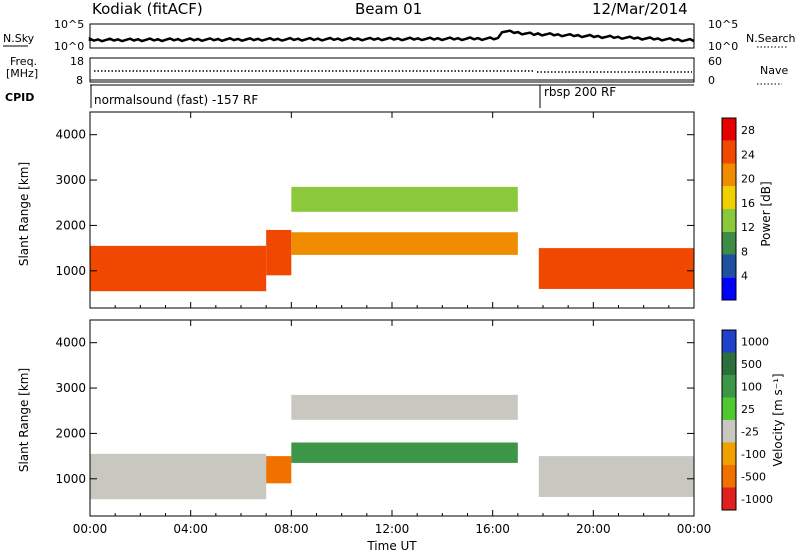 This screenshot has width=800, height=554. Describe the element at coordinates (640, 9) in the screenshot. I see `date-title: 12/Mar/2014` at that location.